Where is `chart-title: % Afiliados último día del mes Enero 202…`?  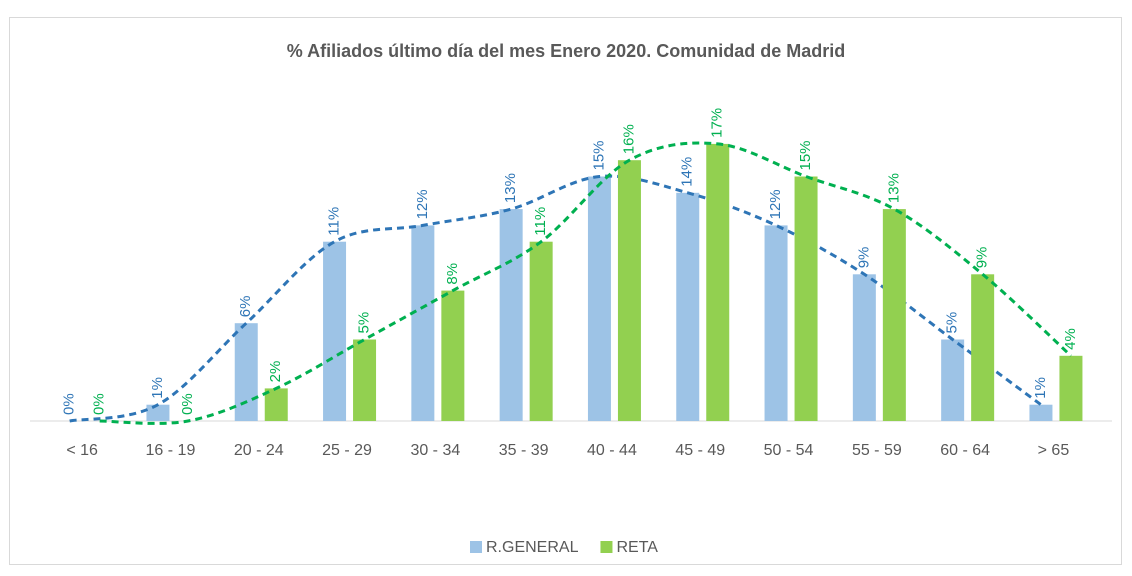
chart-title: % Afiliados último día del mes Enero 202… is located at coordinates (566, 51).